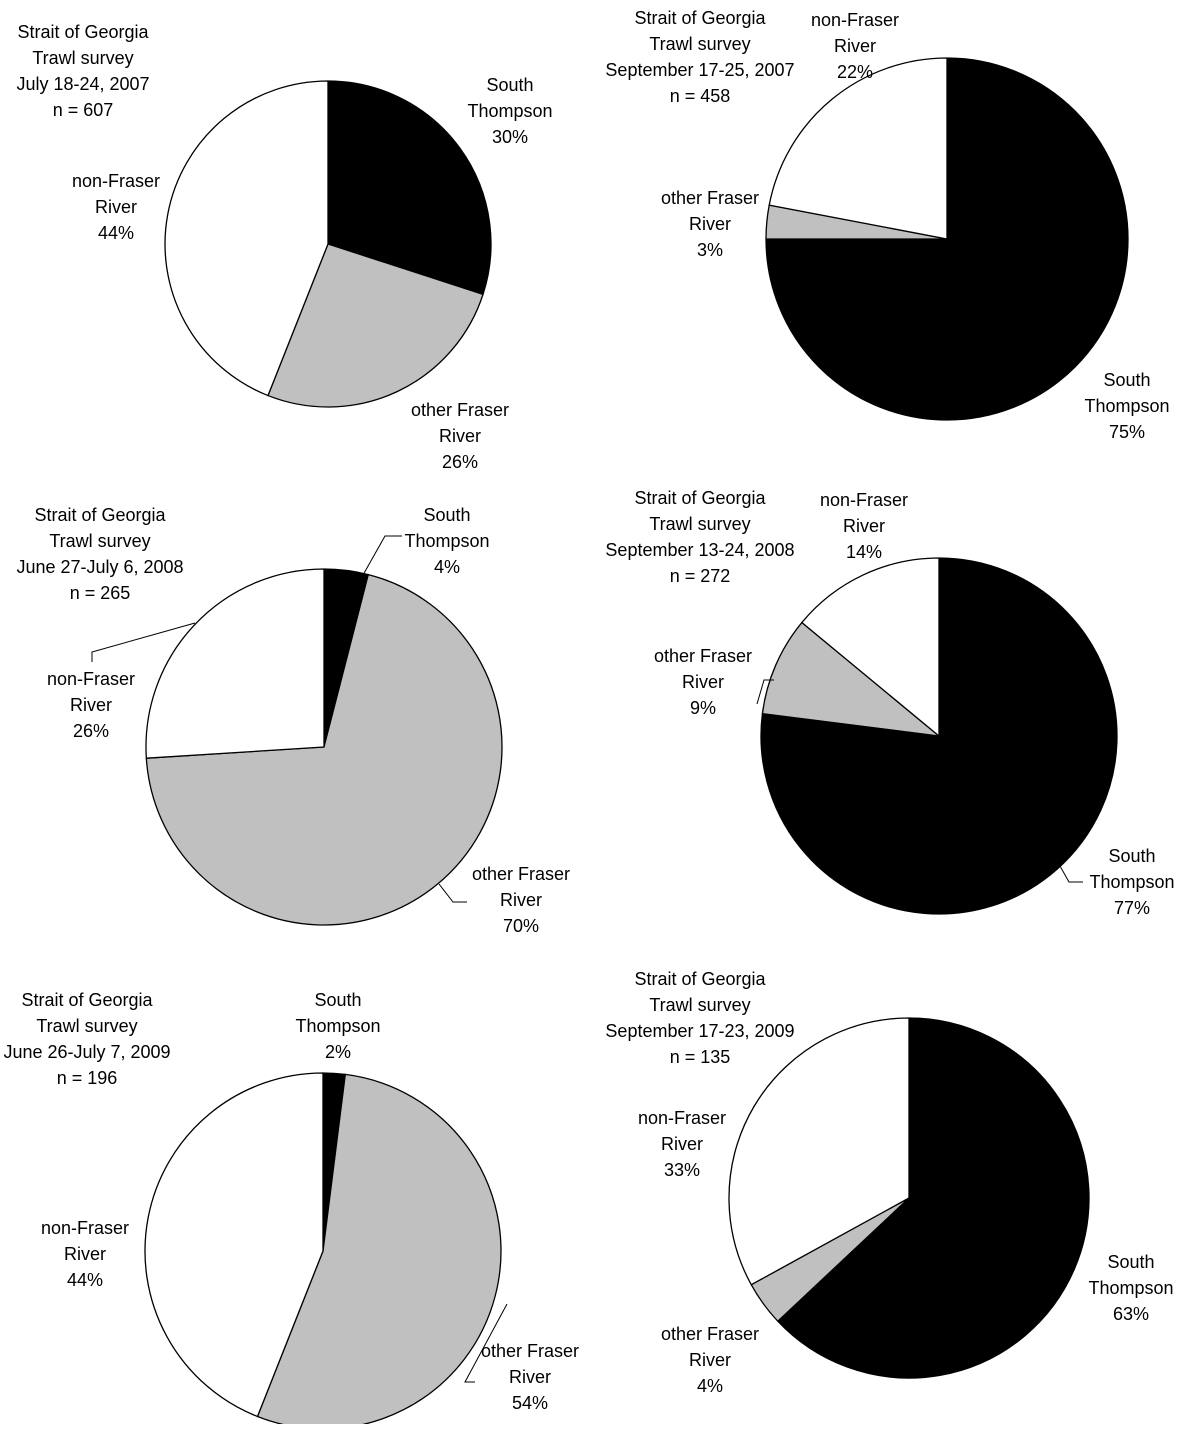 The height and width of the screenshot is (1429, 1188). What do you see at coordinates (703, 708) in the screenshot?
I see `slice-percent-label: 9%` at bounding box center [703, 708].